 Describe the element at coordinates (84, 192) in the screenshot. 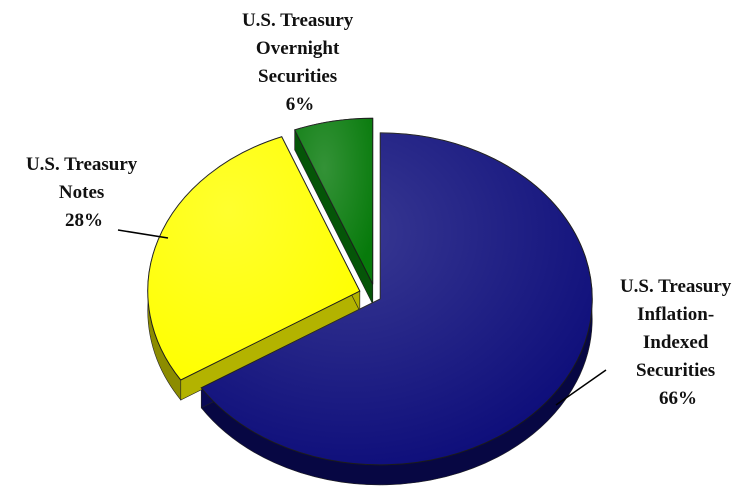

I see `slice-label-notes: U.S. Treasury Notes 28%` at that location.